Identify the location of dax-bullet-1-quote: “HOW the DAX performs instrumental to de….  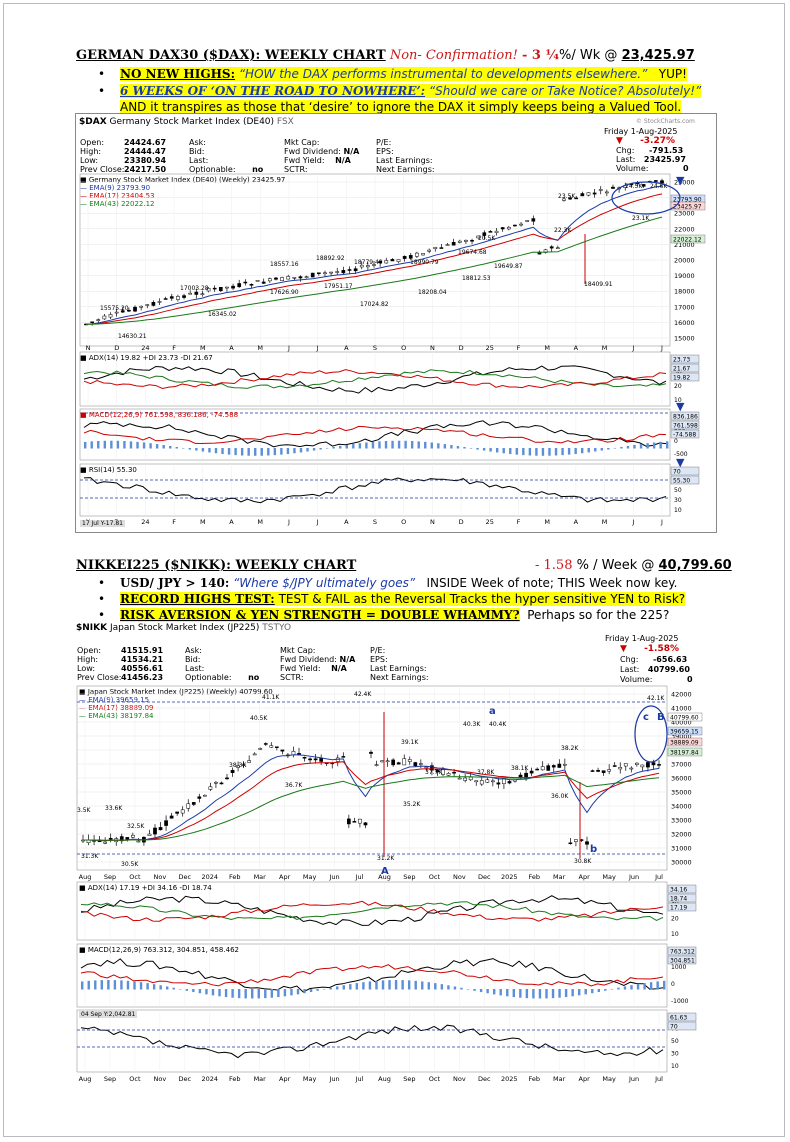
(443, 74).